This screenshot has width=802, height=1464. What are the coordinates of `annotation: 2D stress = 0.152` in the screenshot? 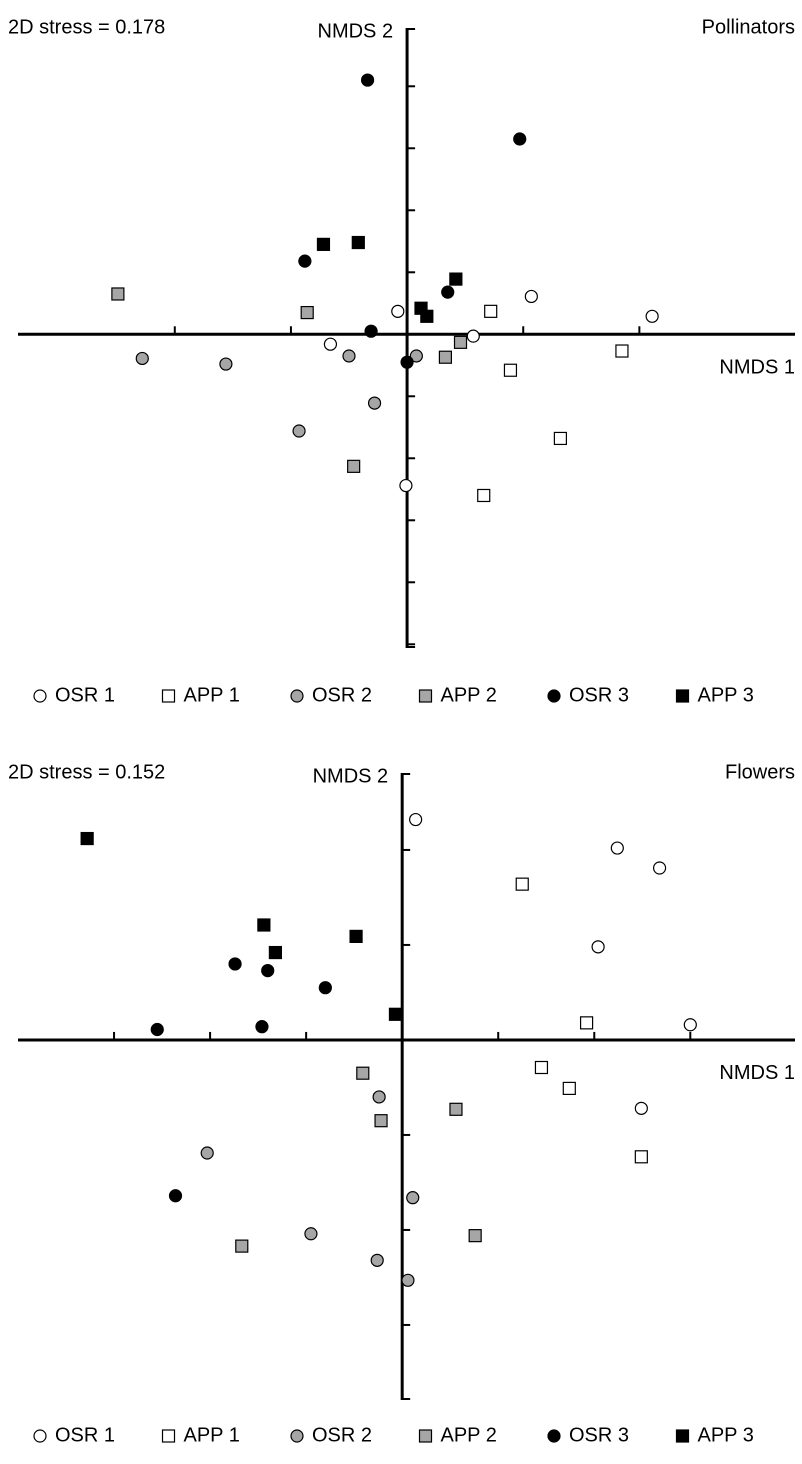 It's located at (86, 772).